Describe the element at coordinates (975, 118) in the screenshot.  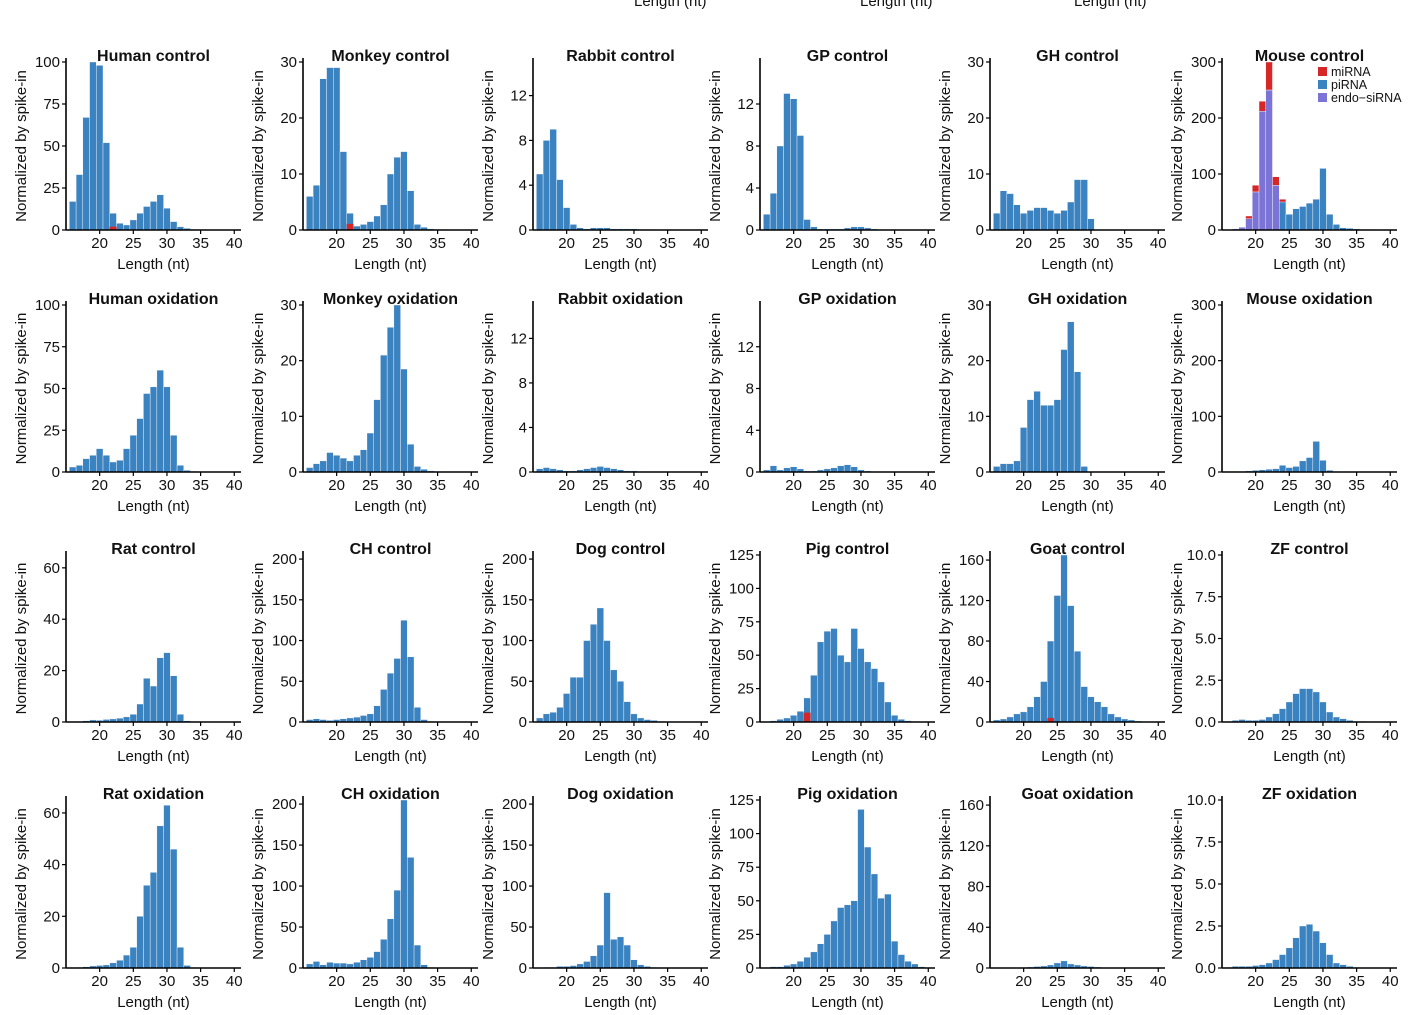
I see `y-tick-label: 20` at that location.